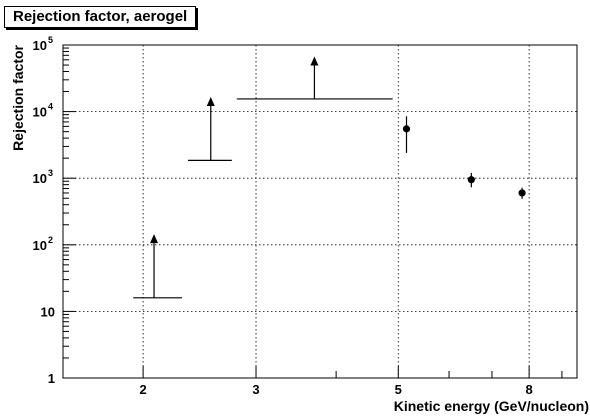 This screenshot has width=590, height=417. Describe the element at coordinates (48, 311) in the screenshot. I see `y-tick-label: 10` at that location.